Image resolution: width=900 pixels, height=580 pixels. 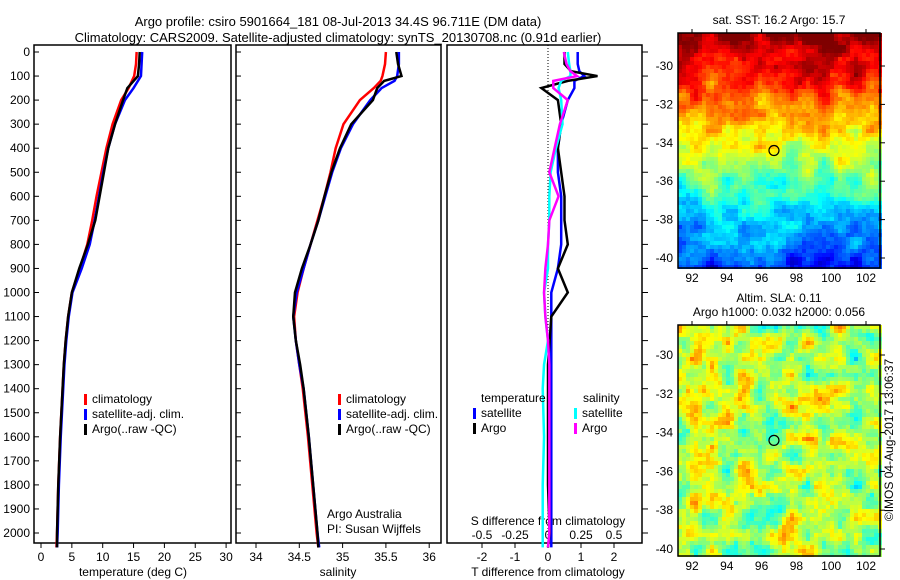 What do you see at coordinates (513, 398) in the screenshot?
I see `legend-heading-temperature: temperature` at bounding box center [513, 398].